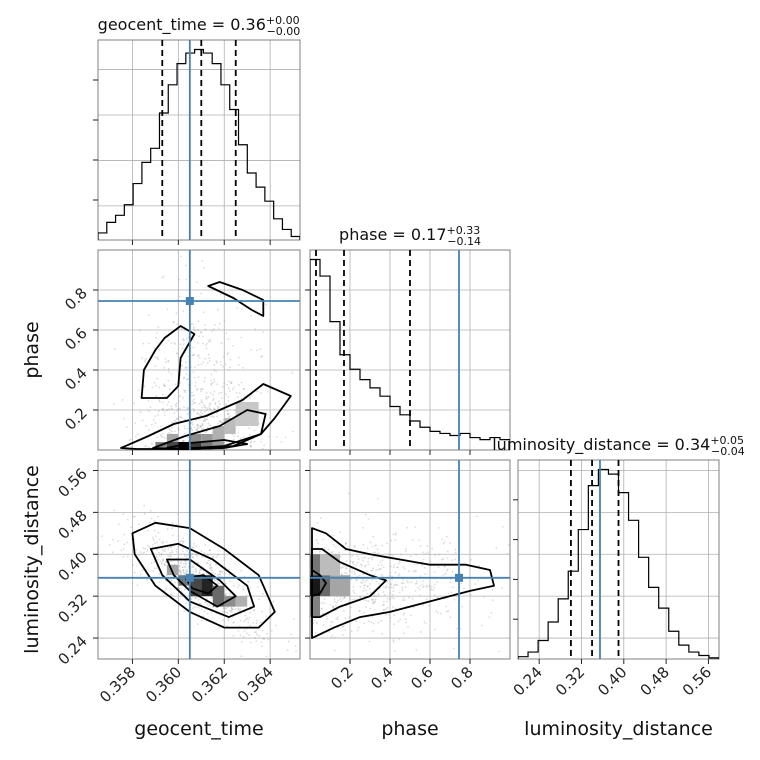 The image size is (760, 760). What do you see at coordinates (198, 729) in the screenshot?
I see `xlabel-geocent_time: geocent_time` at bounding box center [198, 729].